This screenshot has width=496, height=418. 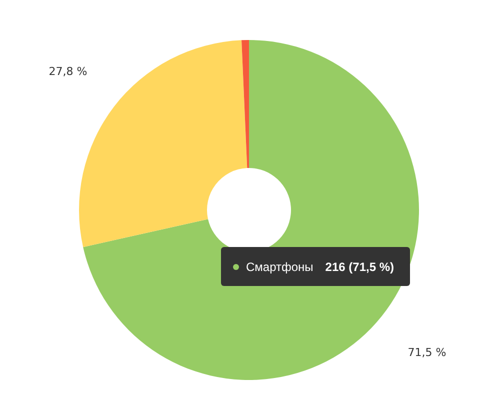 I want to click on text: 216 (71,5 %), so click(x=359, y=267).